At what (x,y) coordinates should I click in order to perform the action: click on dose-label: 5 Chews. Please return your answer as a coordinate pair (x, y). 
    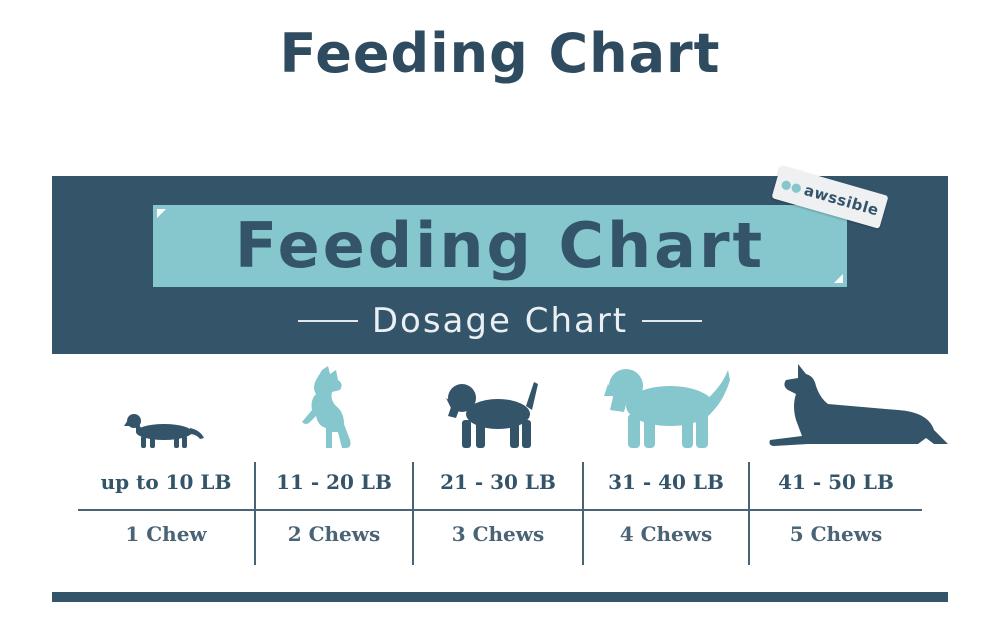
    Looking at the image, I should click on (836, 534).